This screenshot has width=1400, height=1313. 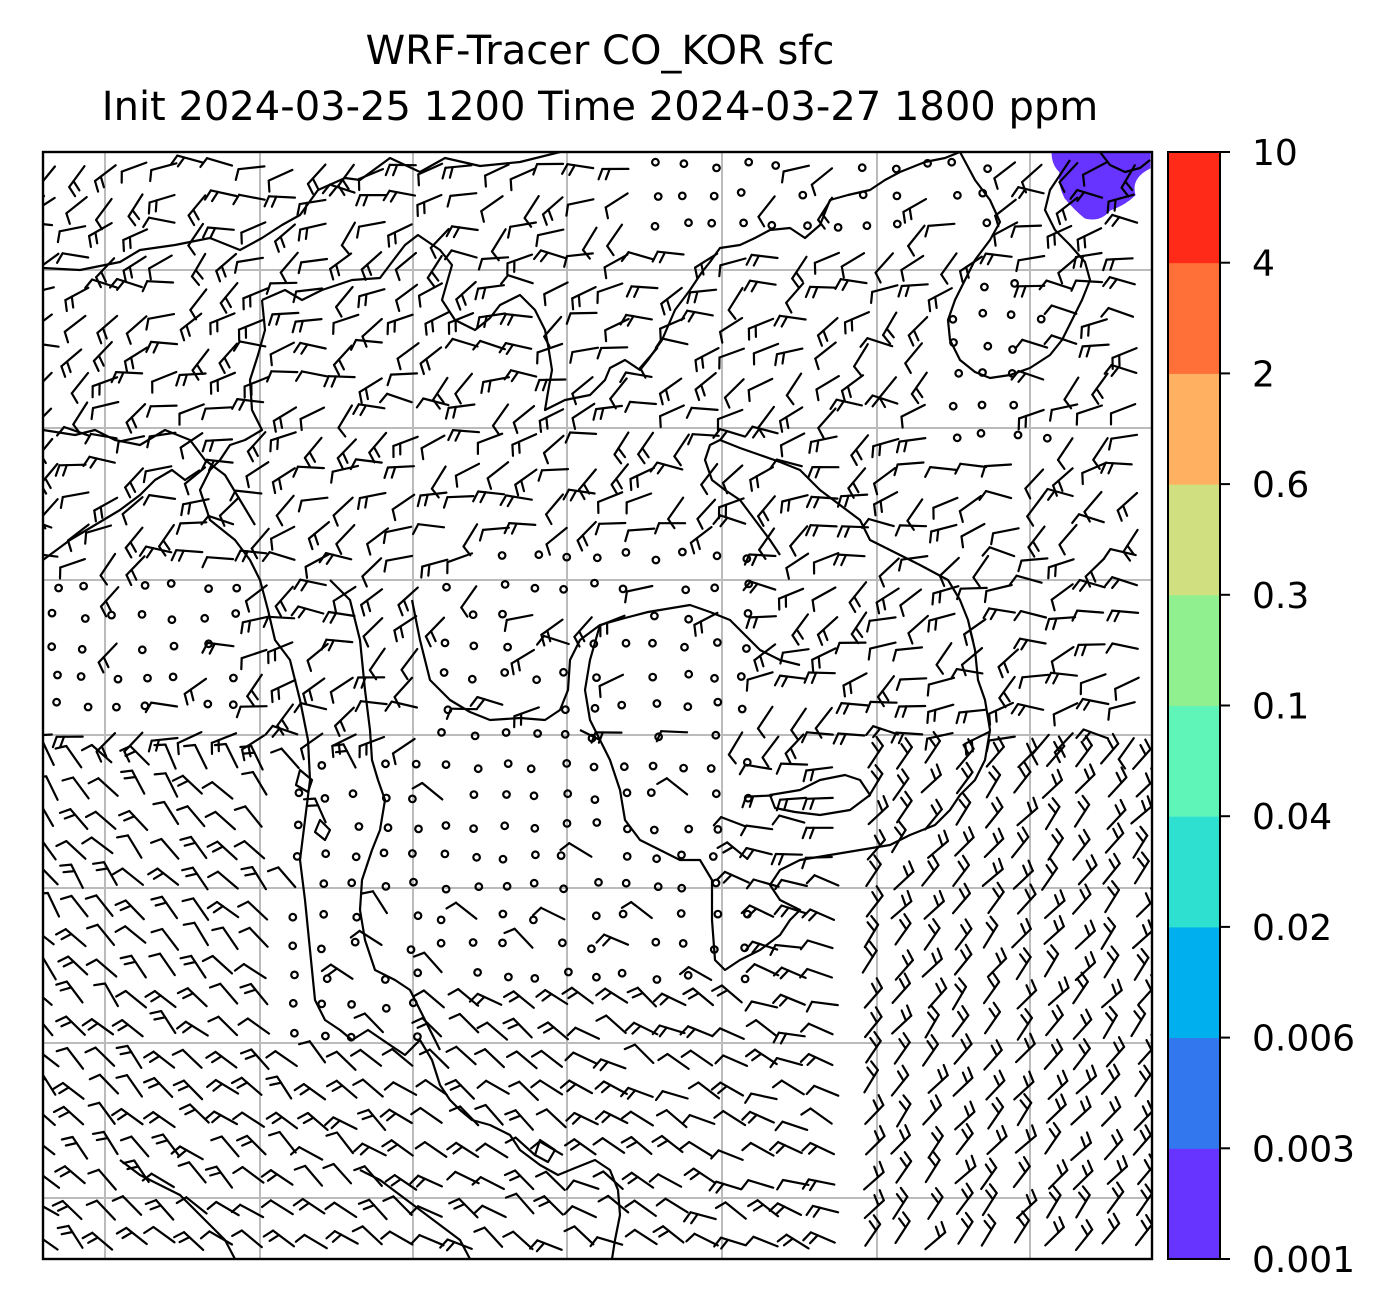 What do you see at coordinates (1292, 817) in the screenshot?
I see `colorbar-tick-label: 0.04` at bounding box center [1292, 817].